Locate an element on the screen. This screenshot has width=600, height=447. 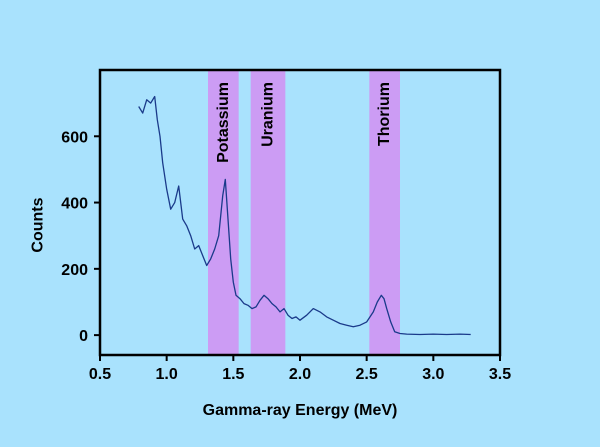
band-potassium is located at coordinates (223, 212).